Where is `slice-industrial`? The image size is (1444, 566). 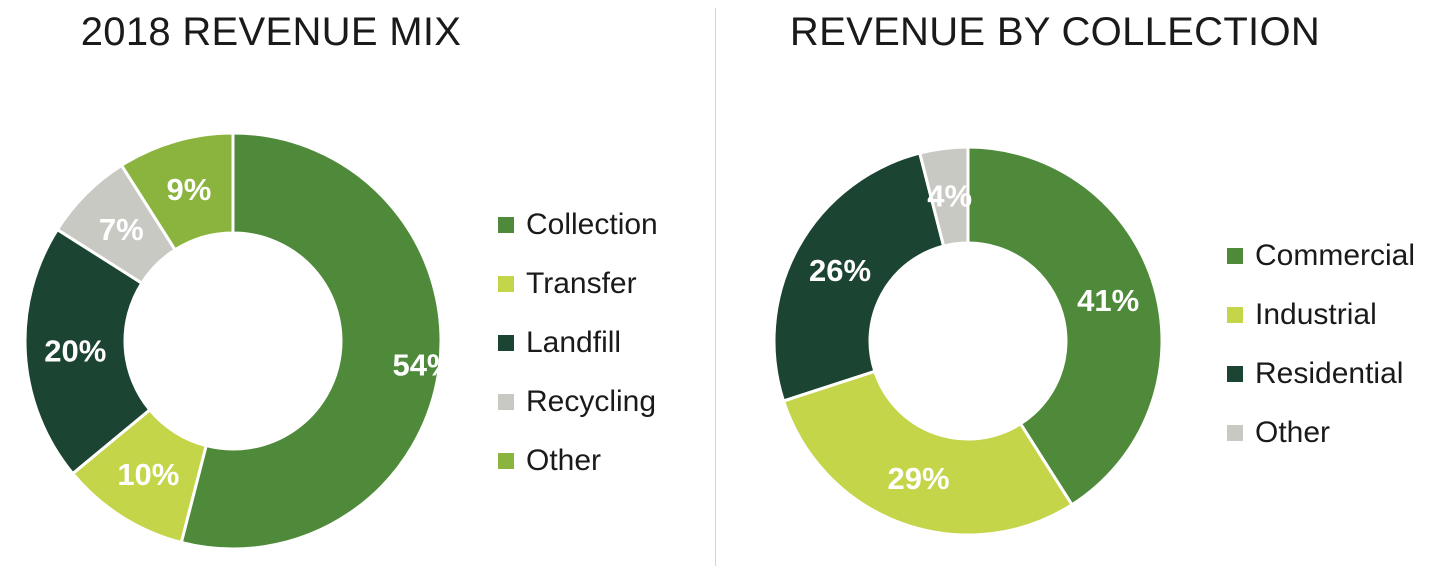 slice-industrial is located at coordinates (928, 453).